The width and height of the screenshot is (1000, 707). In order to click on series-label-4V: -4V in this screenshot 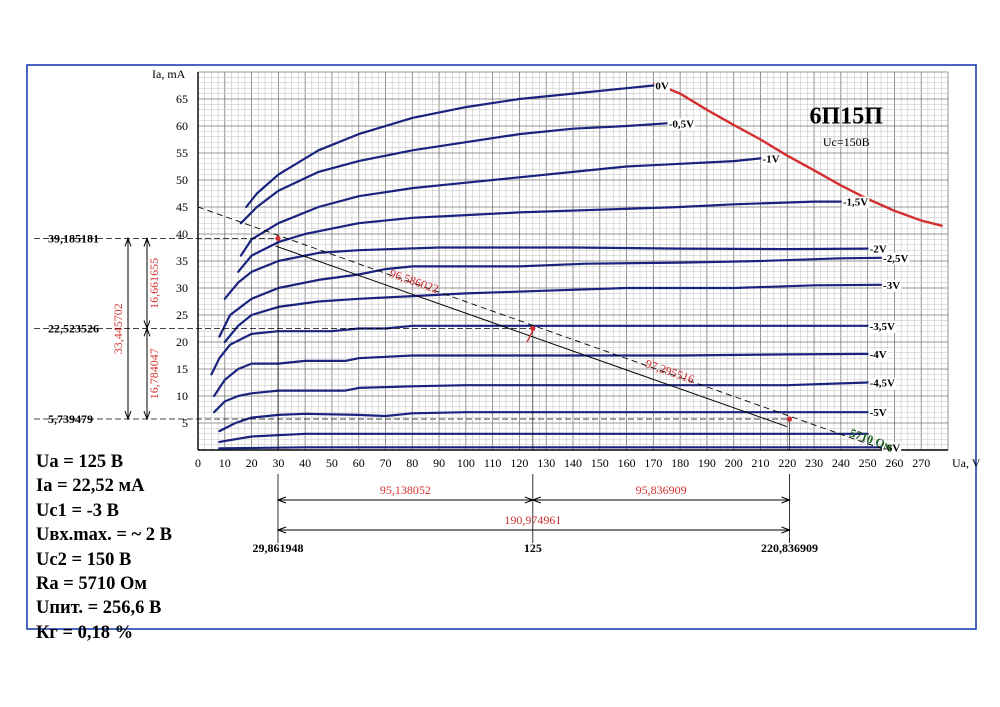, I will do `click(878, 355)`.